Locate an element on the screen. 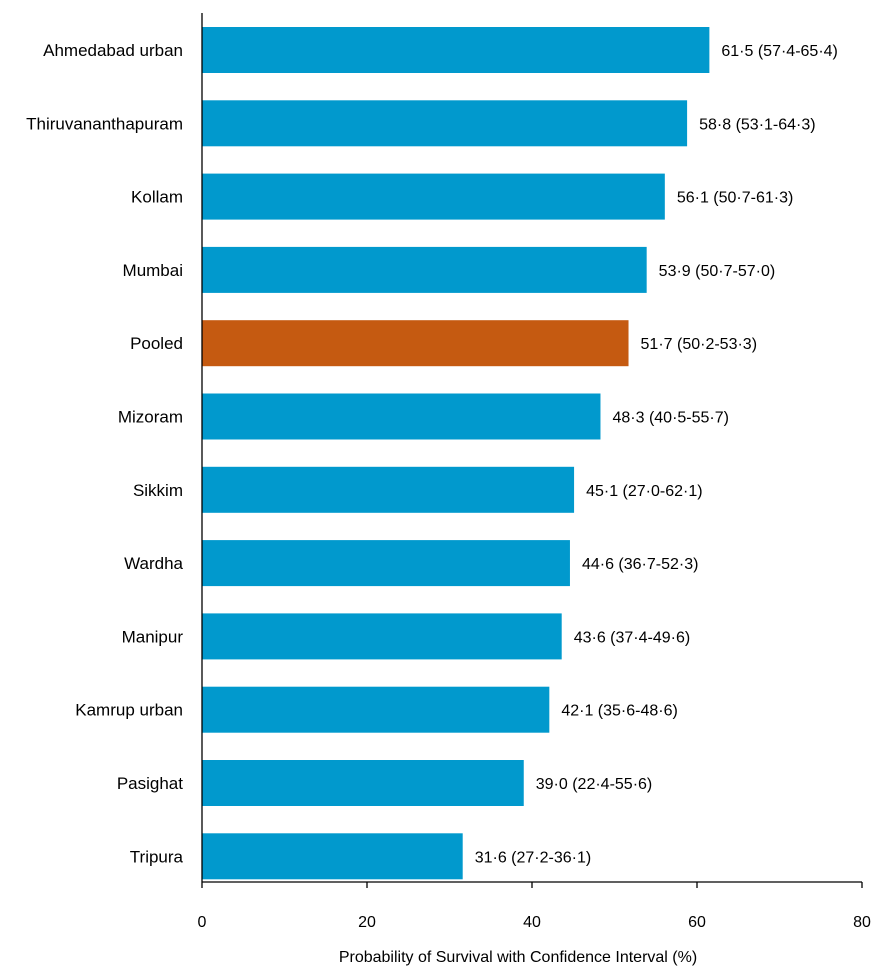 The image size is (877, 968). bar-mumbai is located at coordinates (424, 269).